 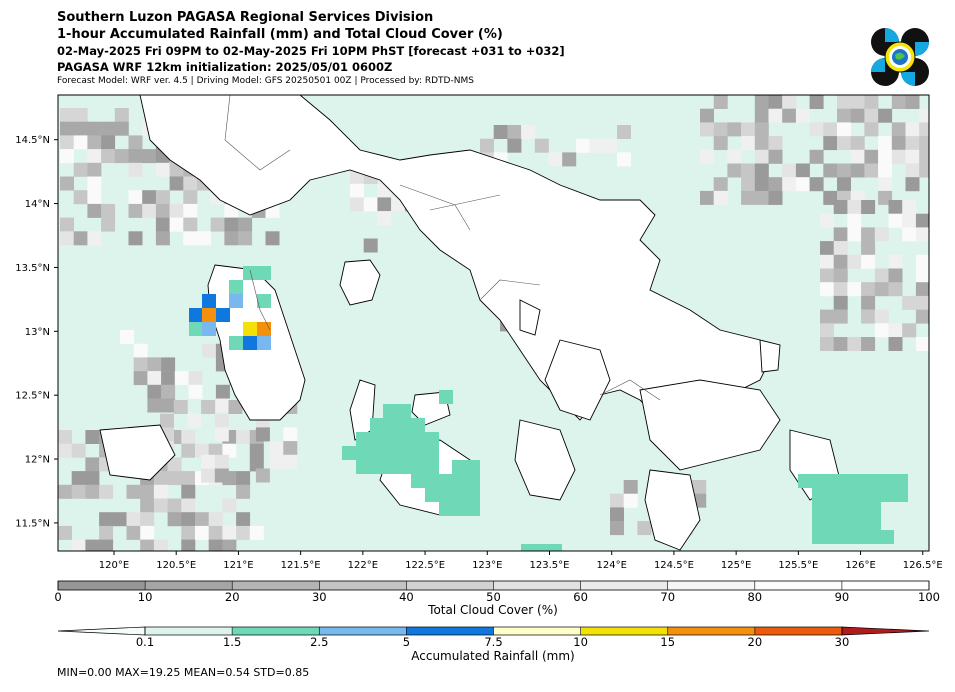 I want to click on lon-tick-label: 122.5°E, so click(x=425, y=565).